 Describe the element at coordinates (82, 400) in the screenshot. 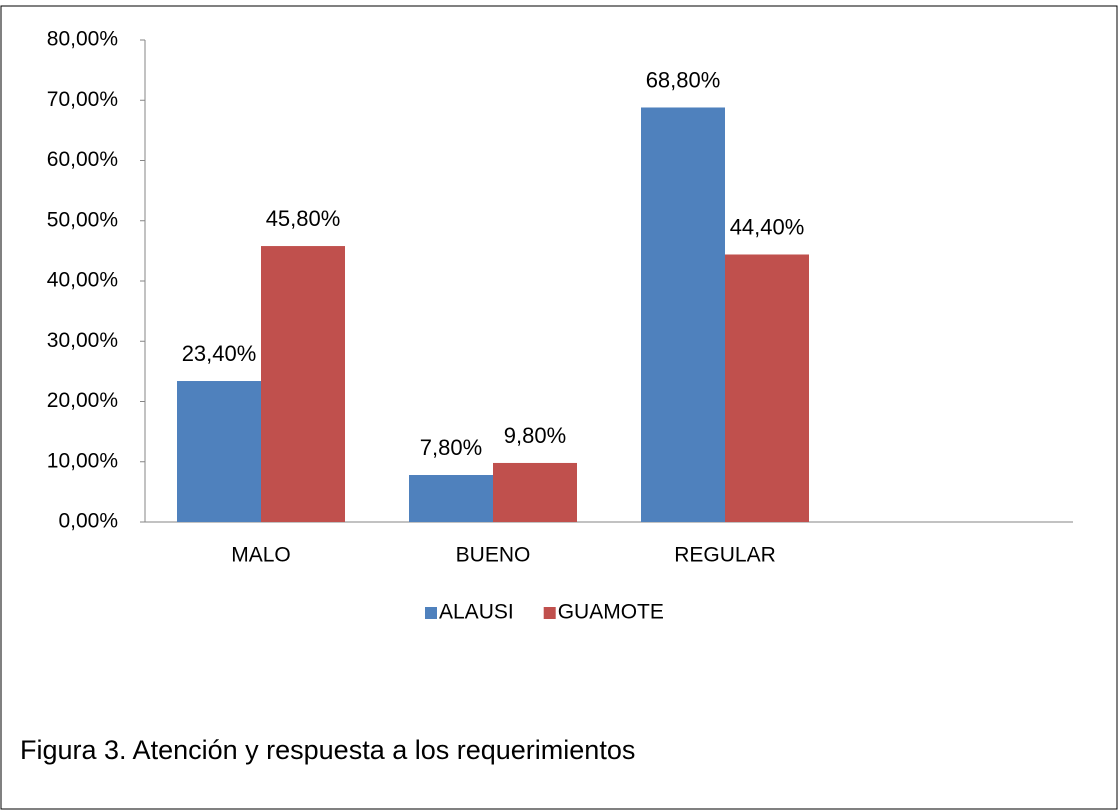

I see `y-tick-label: 20,00%` at that location.